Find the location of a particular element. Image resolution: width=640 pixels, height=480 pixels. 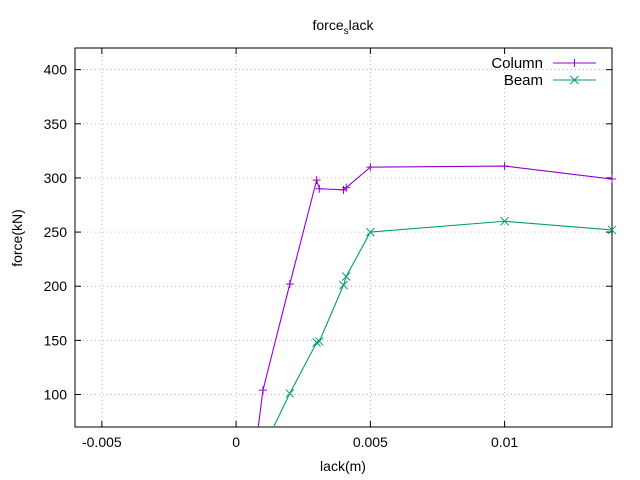

title-main: force is located at coordinates (327, 25).